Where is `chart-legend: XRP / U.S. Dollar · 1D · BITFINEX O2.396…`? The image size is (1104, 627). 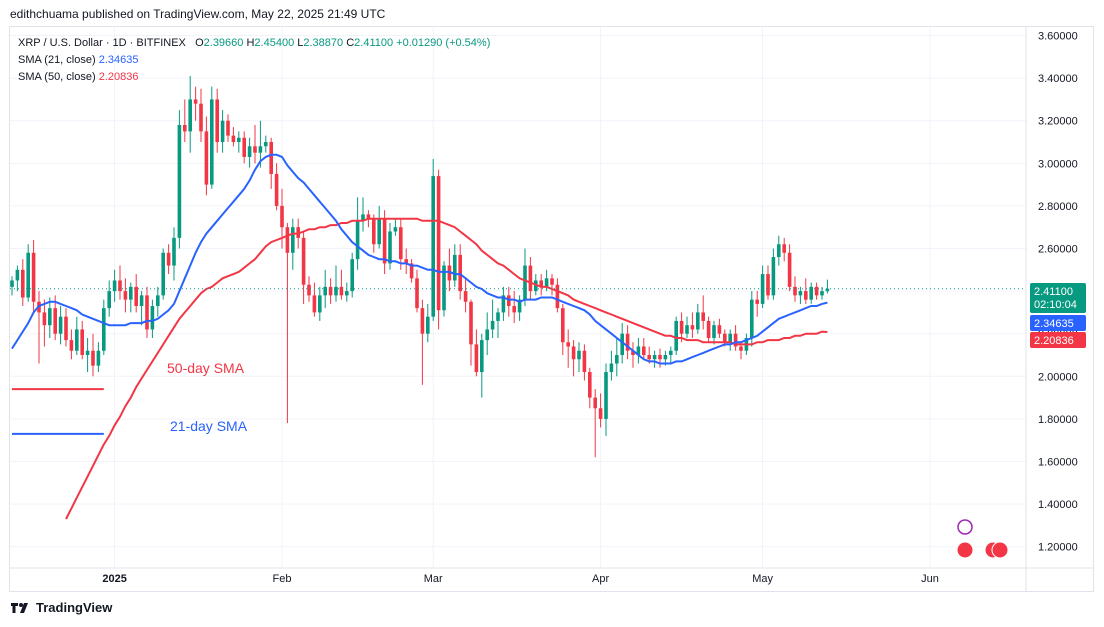 chart-legend: XRP / U.S. Dollar · 1D · BITFINEX O2.396… is located at coordinates (254, 60).